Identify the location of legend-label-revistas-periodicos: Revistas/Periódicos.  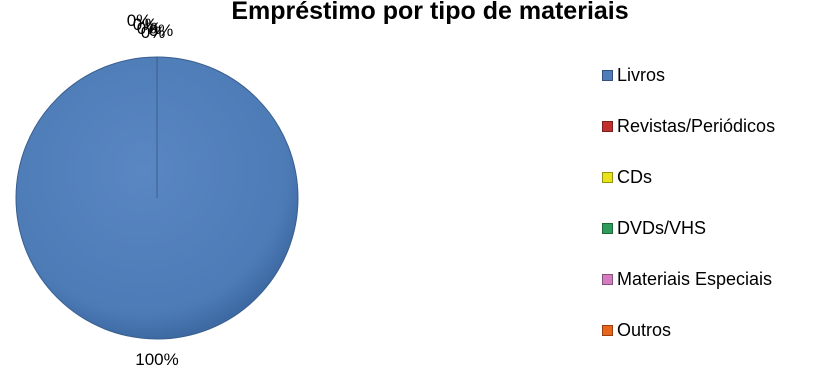
(696, 126).